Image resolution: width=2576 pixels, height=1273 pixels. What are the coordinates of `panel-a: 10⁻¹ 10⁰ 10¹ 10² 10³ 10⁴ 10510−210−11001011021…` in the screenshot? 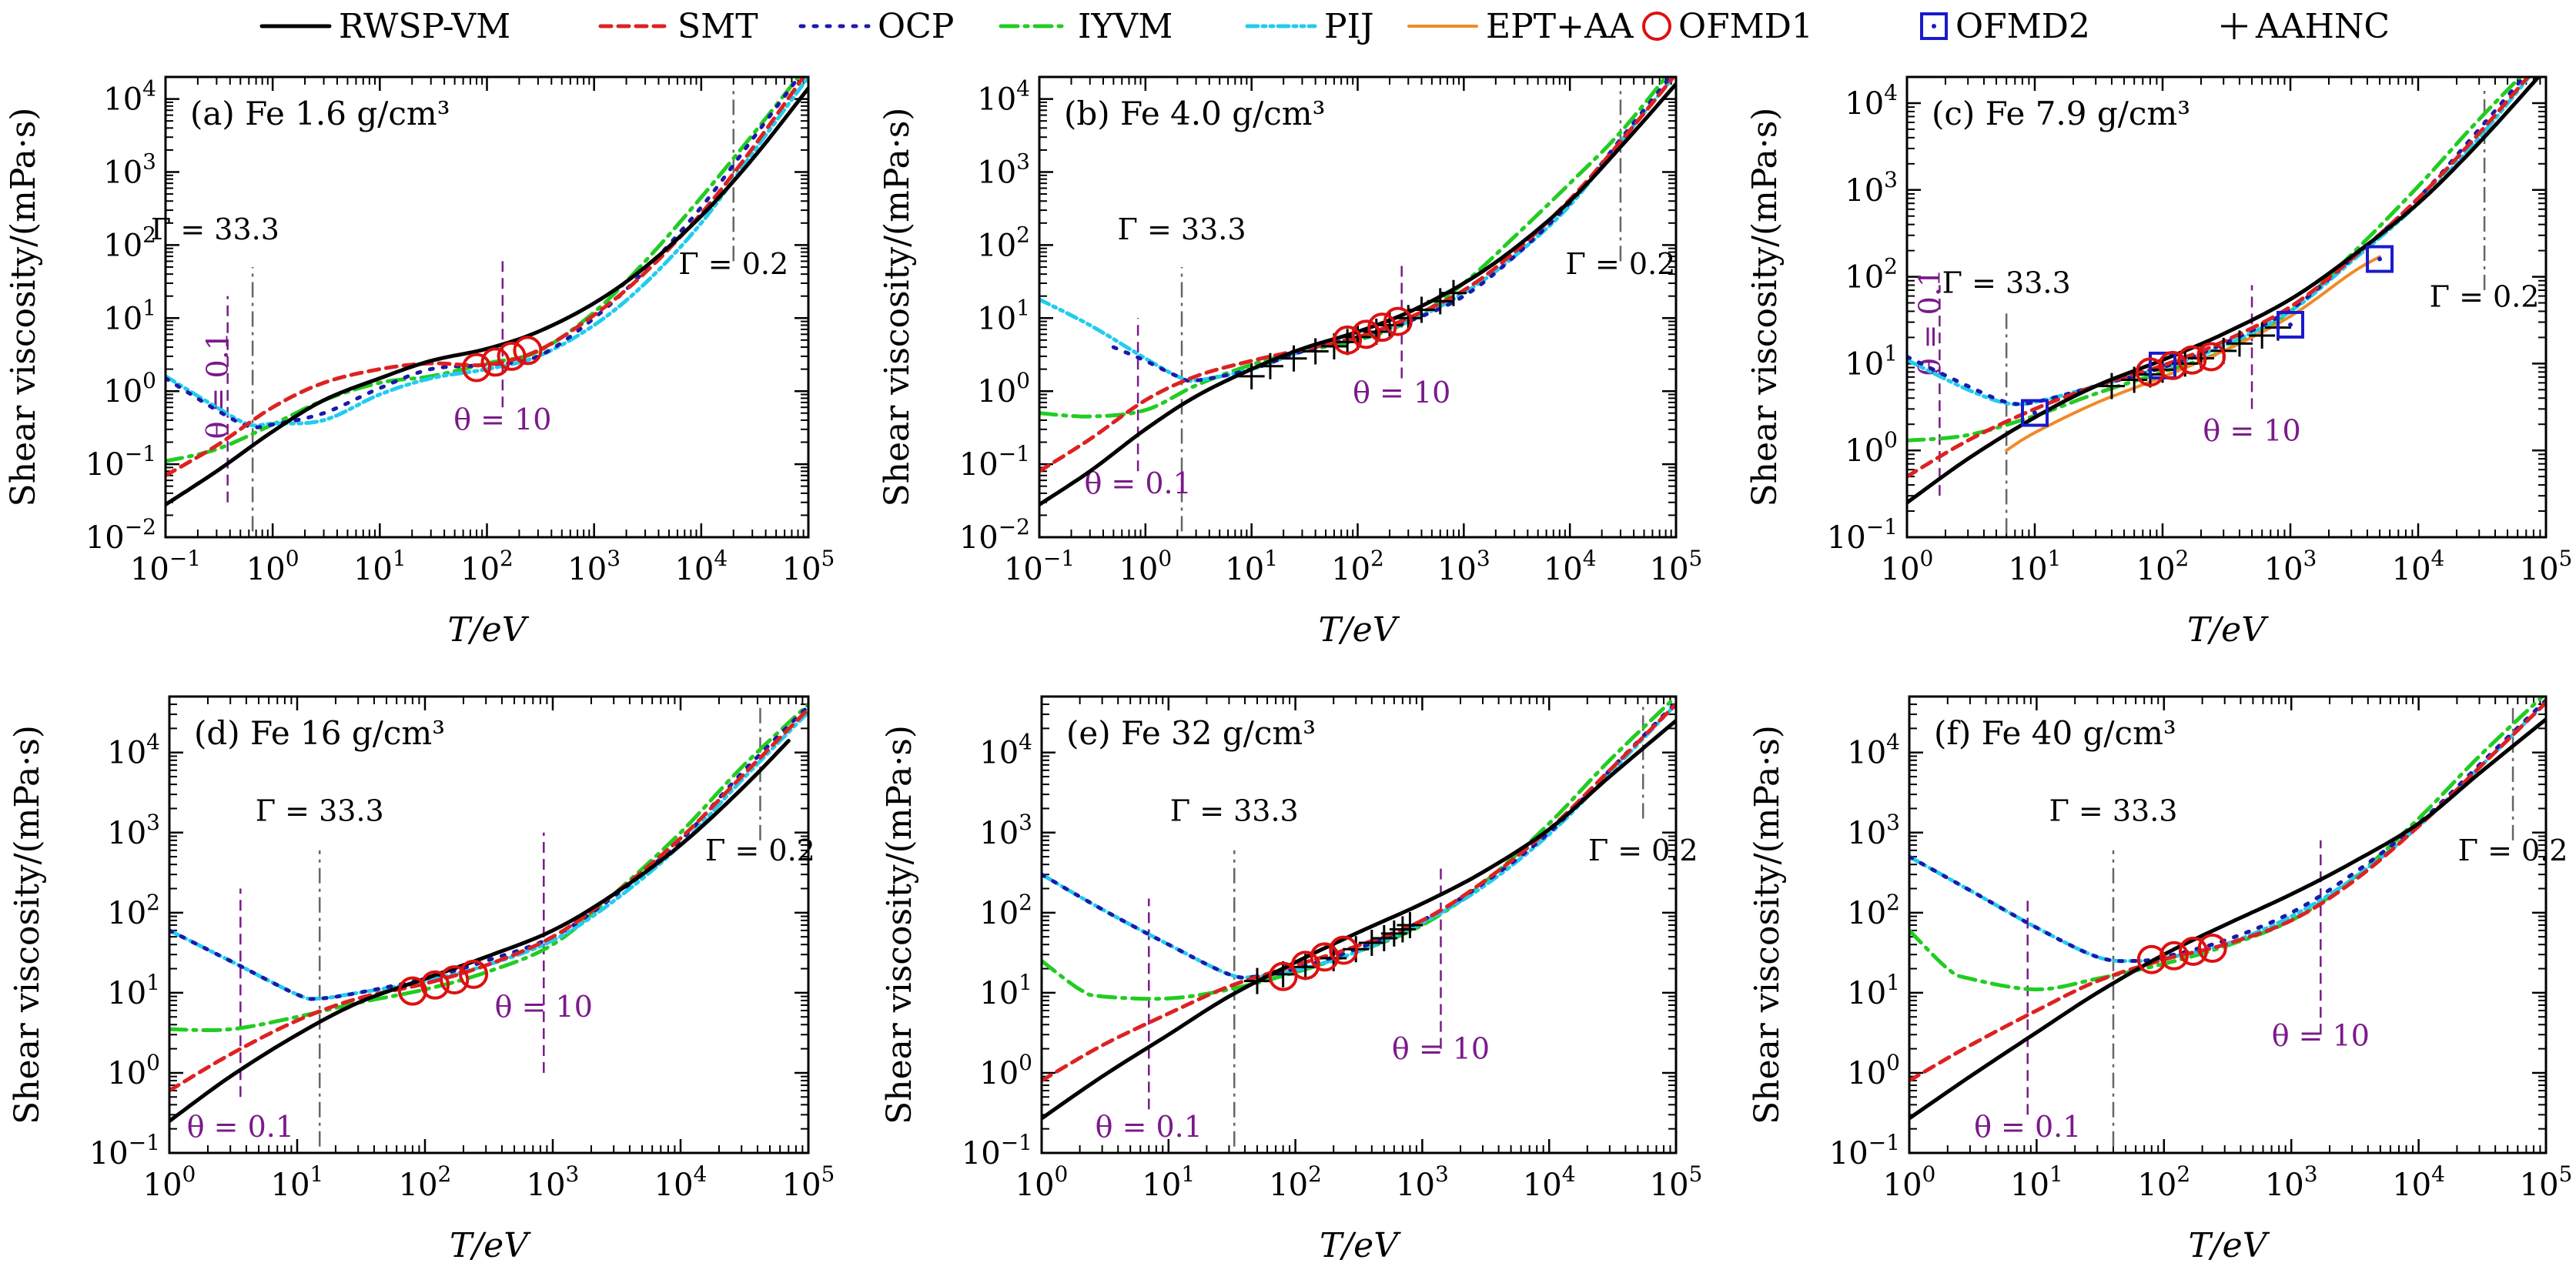 It's located at (420, 362).